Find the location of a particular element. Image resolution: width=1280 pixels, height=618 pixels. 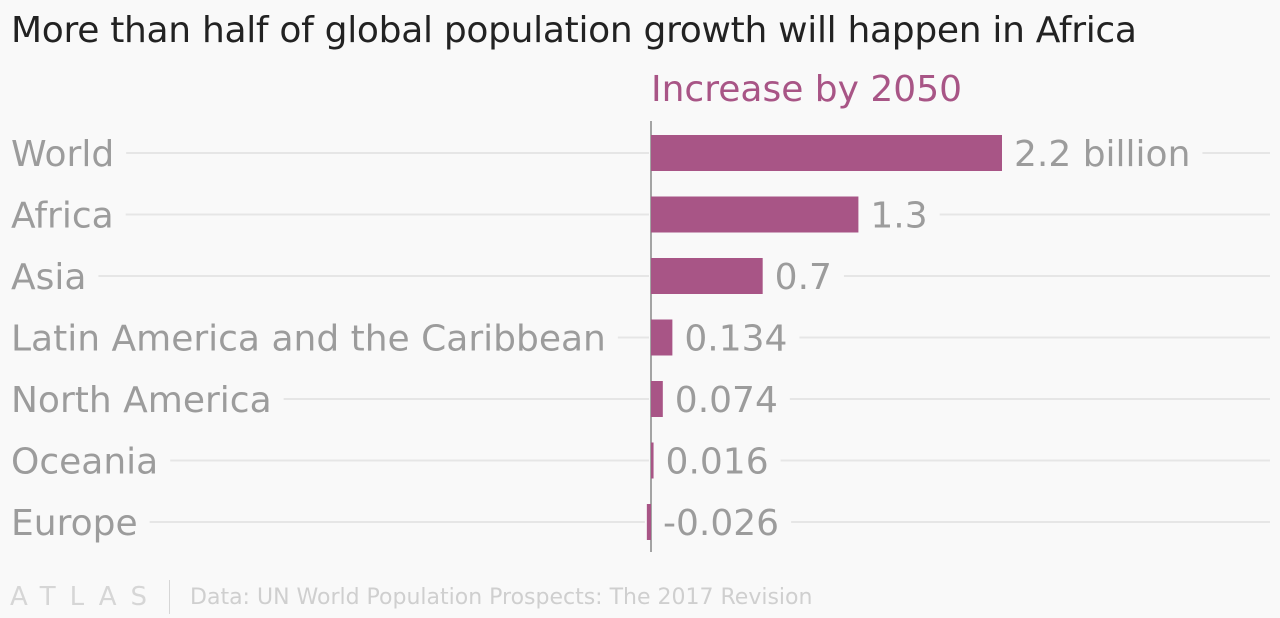

value-label: 0.016 is located at coordinates (717, 462).